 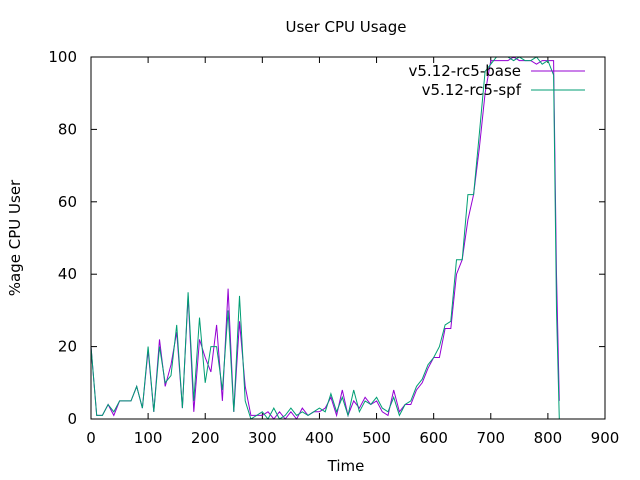 I want to click on x-tick-label: 100, so click(x=148, y=438).